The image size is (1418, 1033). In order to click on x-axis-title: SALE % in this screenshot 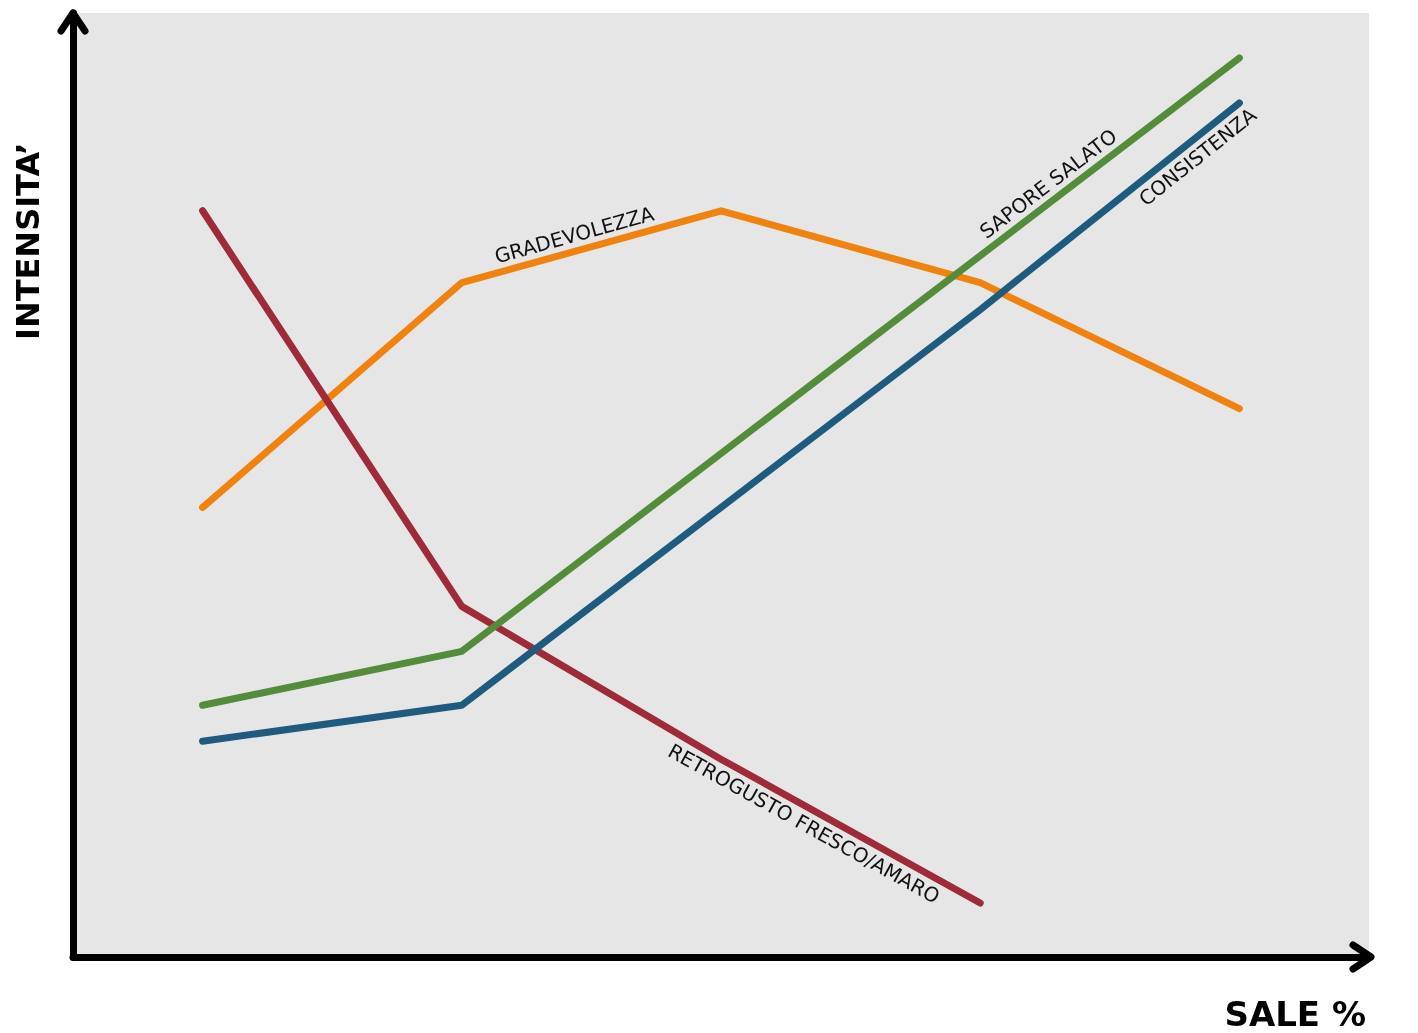, I will do `click(1295, 1013)`.